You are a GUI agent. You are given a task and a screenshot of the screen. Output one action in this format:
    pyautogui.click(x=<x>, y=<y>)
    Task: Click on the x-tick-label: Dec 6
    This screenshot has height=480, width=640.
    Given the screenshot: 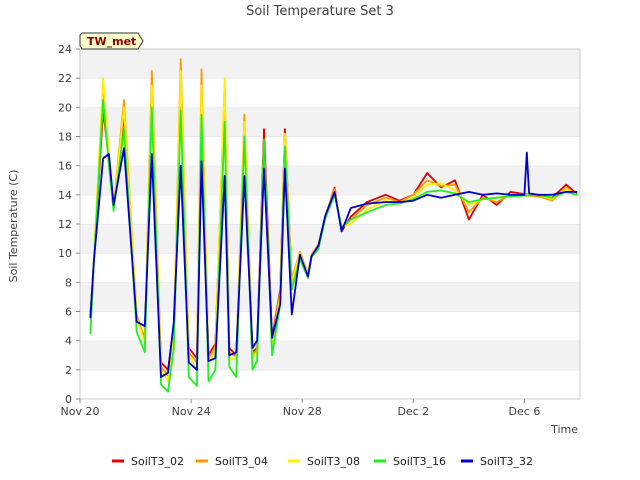 What is the action you would take?
    pyautogui.click(x=525, y=411)
    